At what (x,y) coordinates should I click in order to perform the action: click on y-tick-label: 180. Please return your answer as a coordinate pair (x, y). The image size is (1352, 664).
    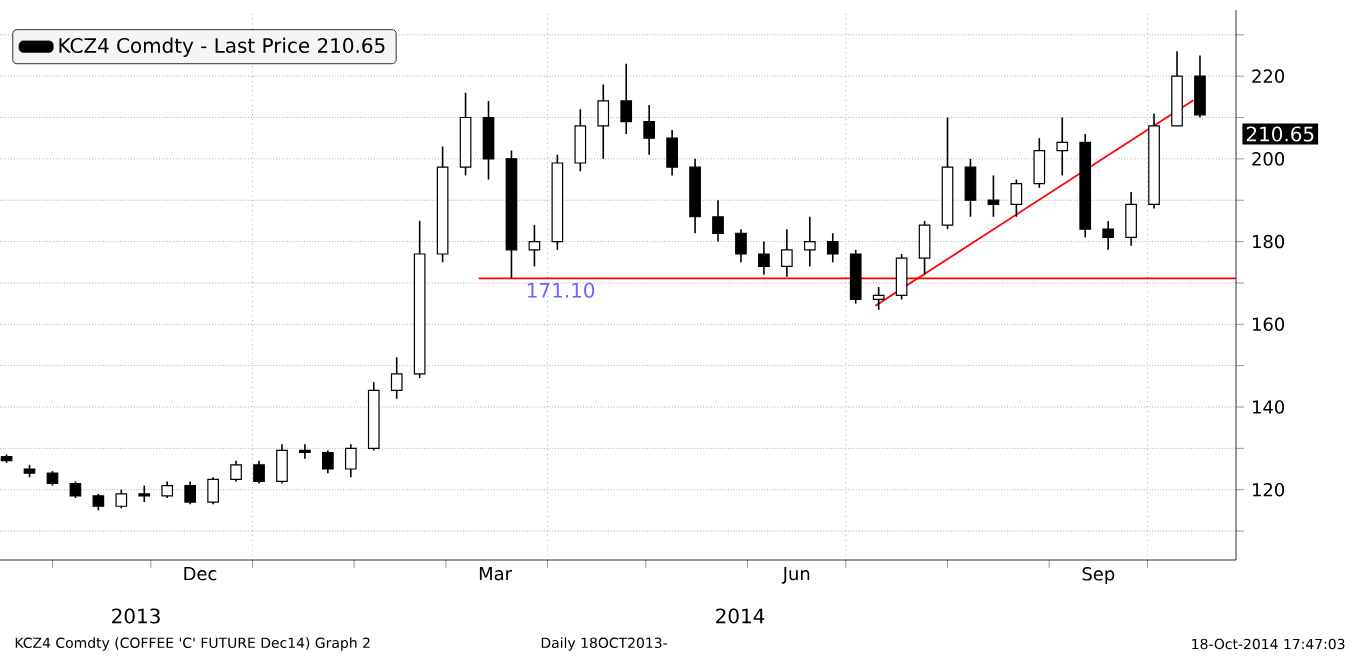
    Looking at the image, I should click on (1269, 241).